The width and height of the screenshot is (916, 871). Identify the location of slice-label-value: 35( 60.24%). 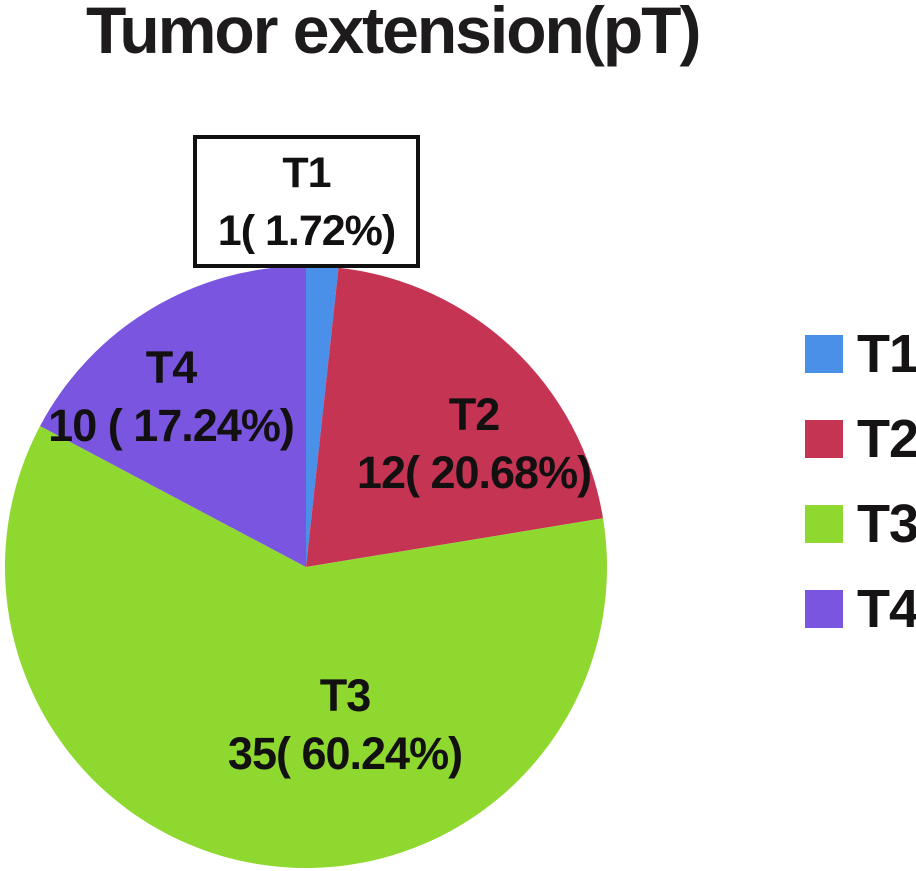
(345, 753).